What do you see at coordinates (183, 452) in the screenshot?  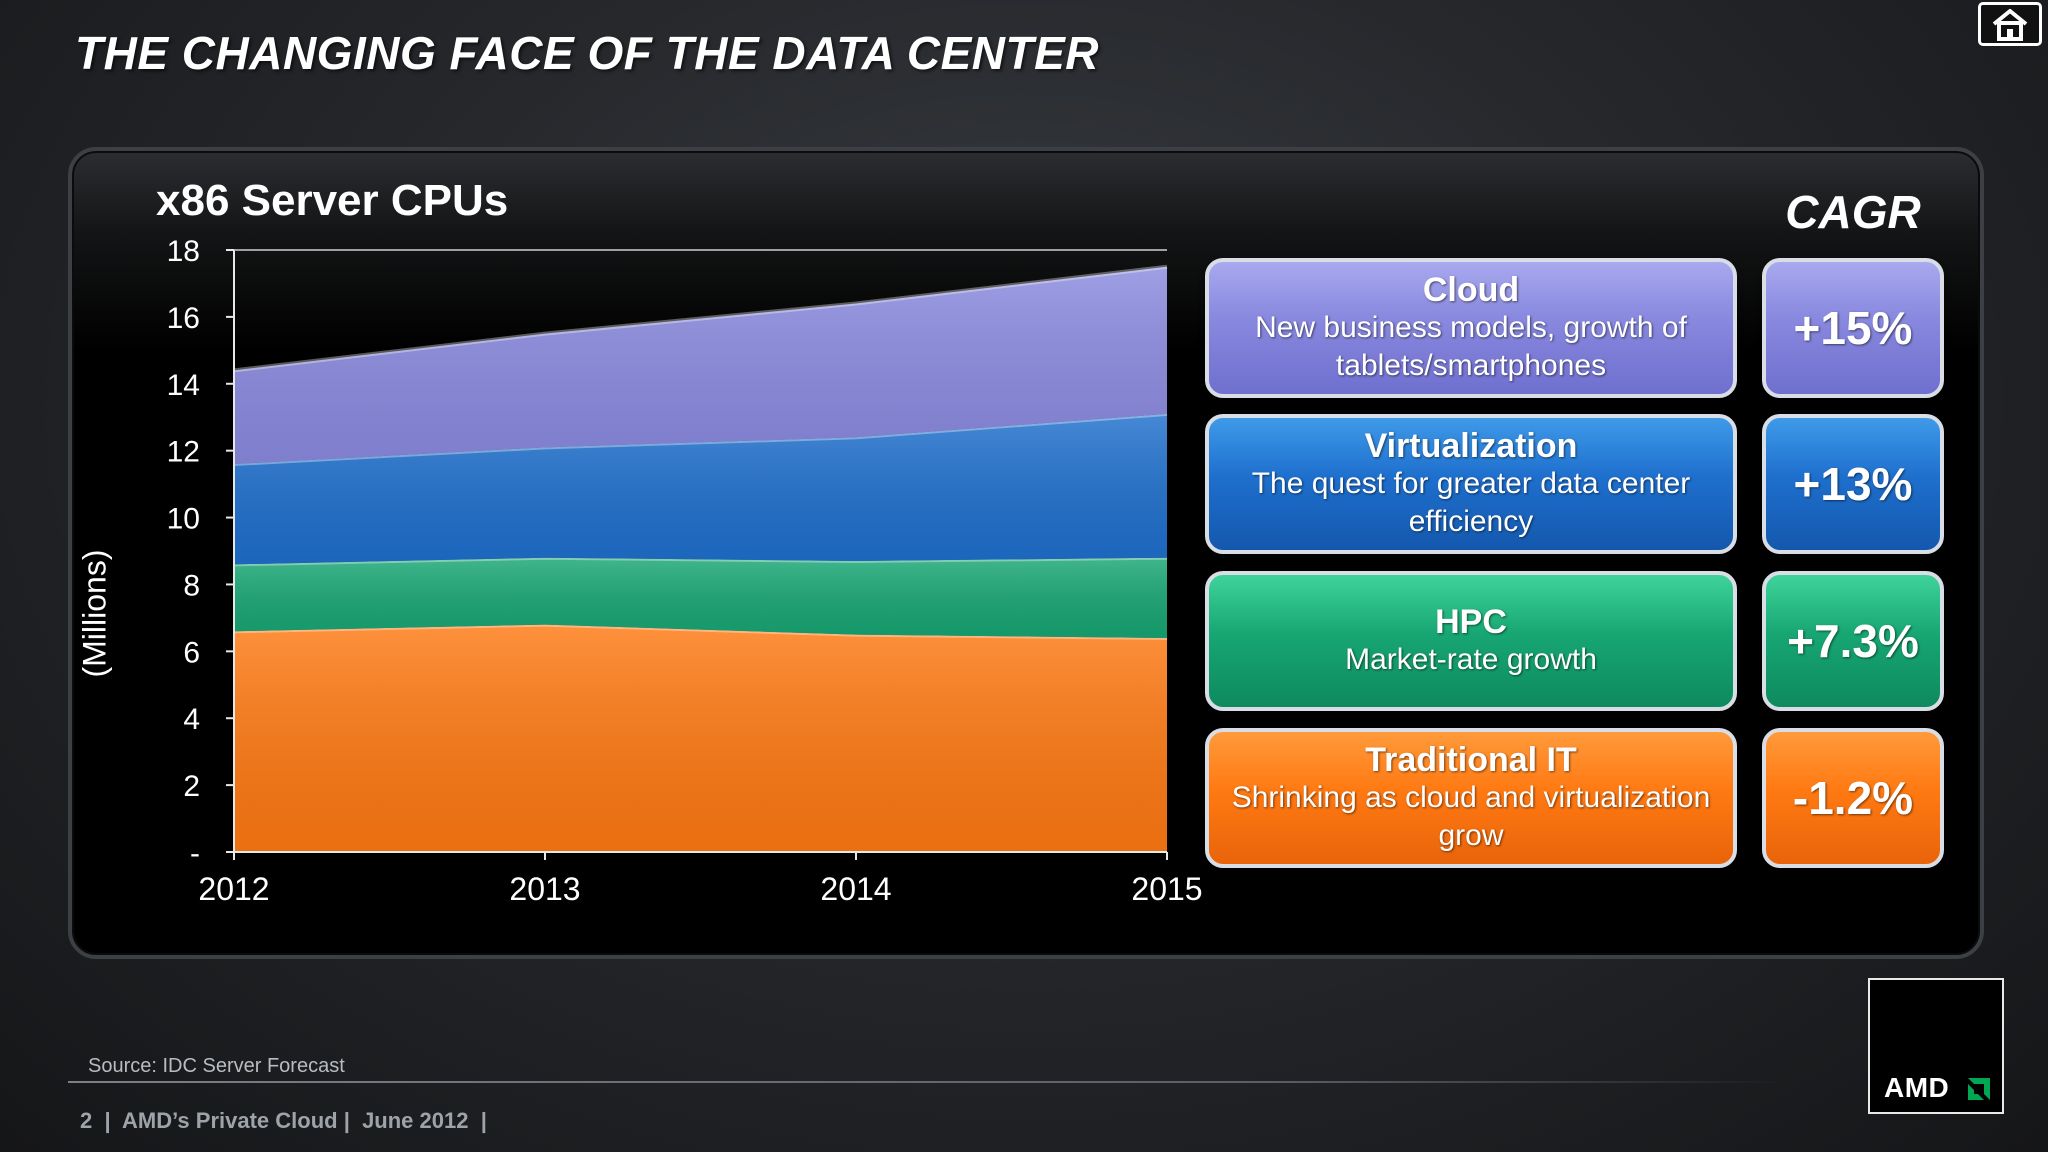 I see `y-tick-label: 12` at bounding box center [183, 452].